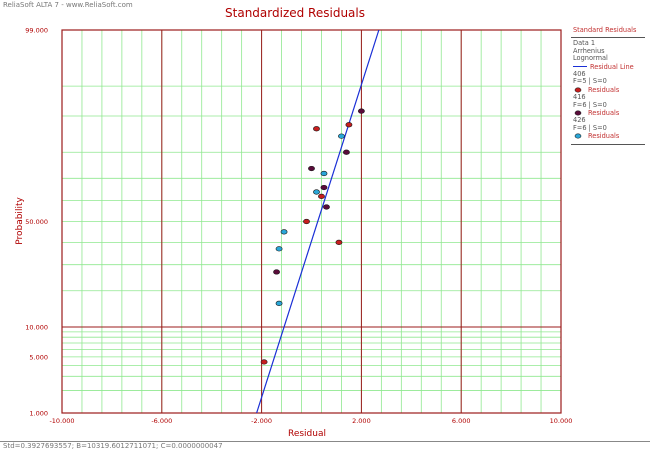 The width and height of the screenshot is (650, 452). What do you see at coordinates (295, 13) in the screenshot?
I see `chart-title: Standardized Residuals` at bounding box center [295, 13].